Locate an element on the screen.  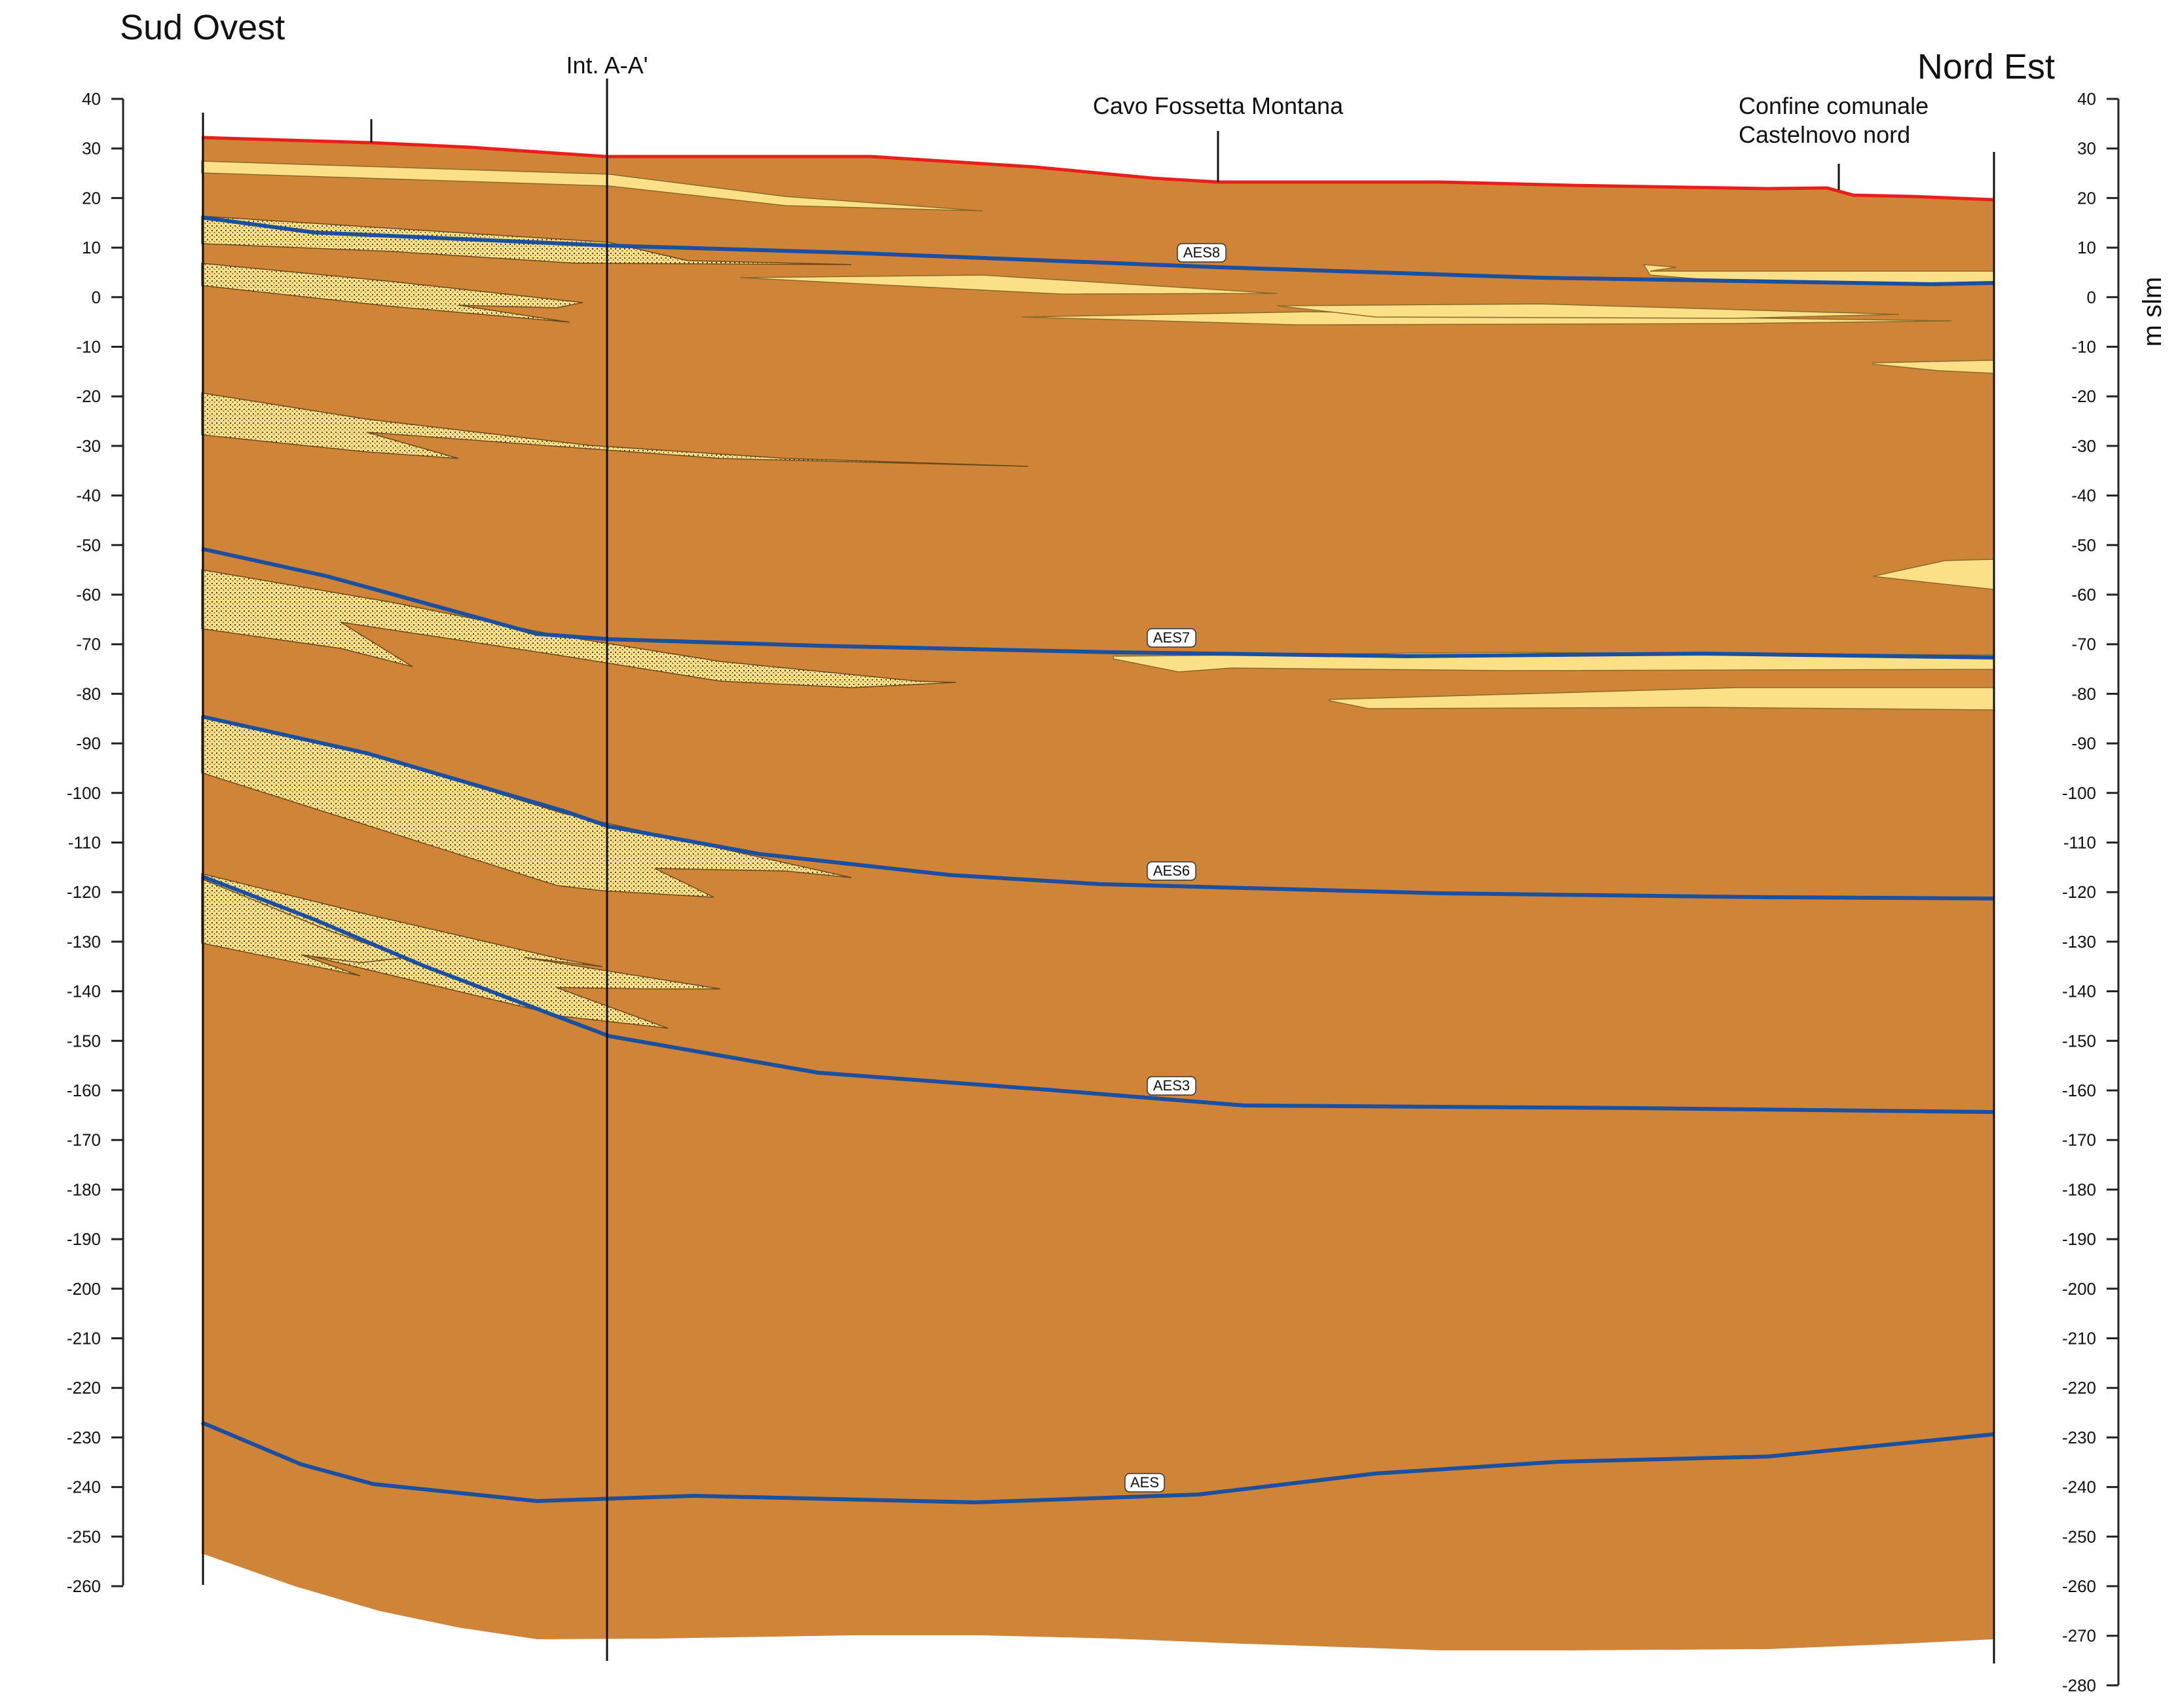
right-tick-label-27: -230 is located at coordinates (2079, 1437).